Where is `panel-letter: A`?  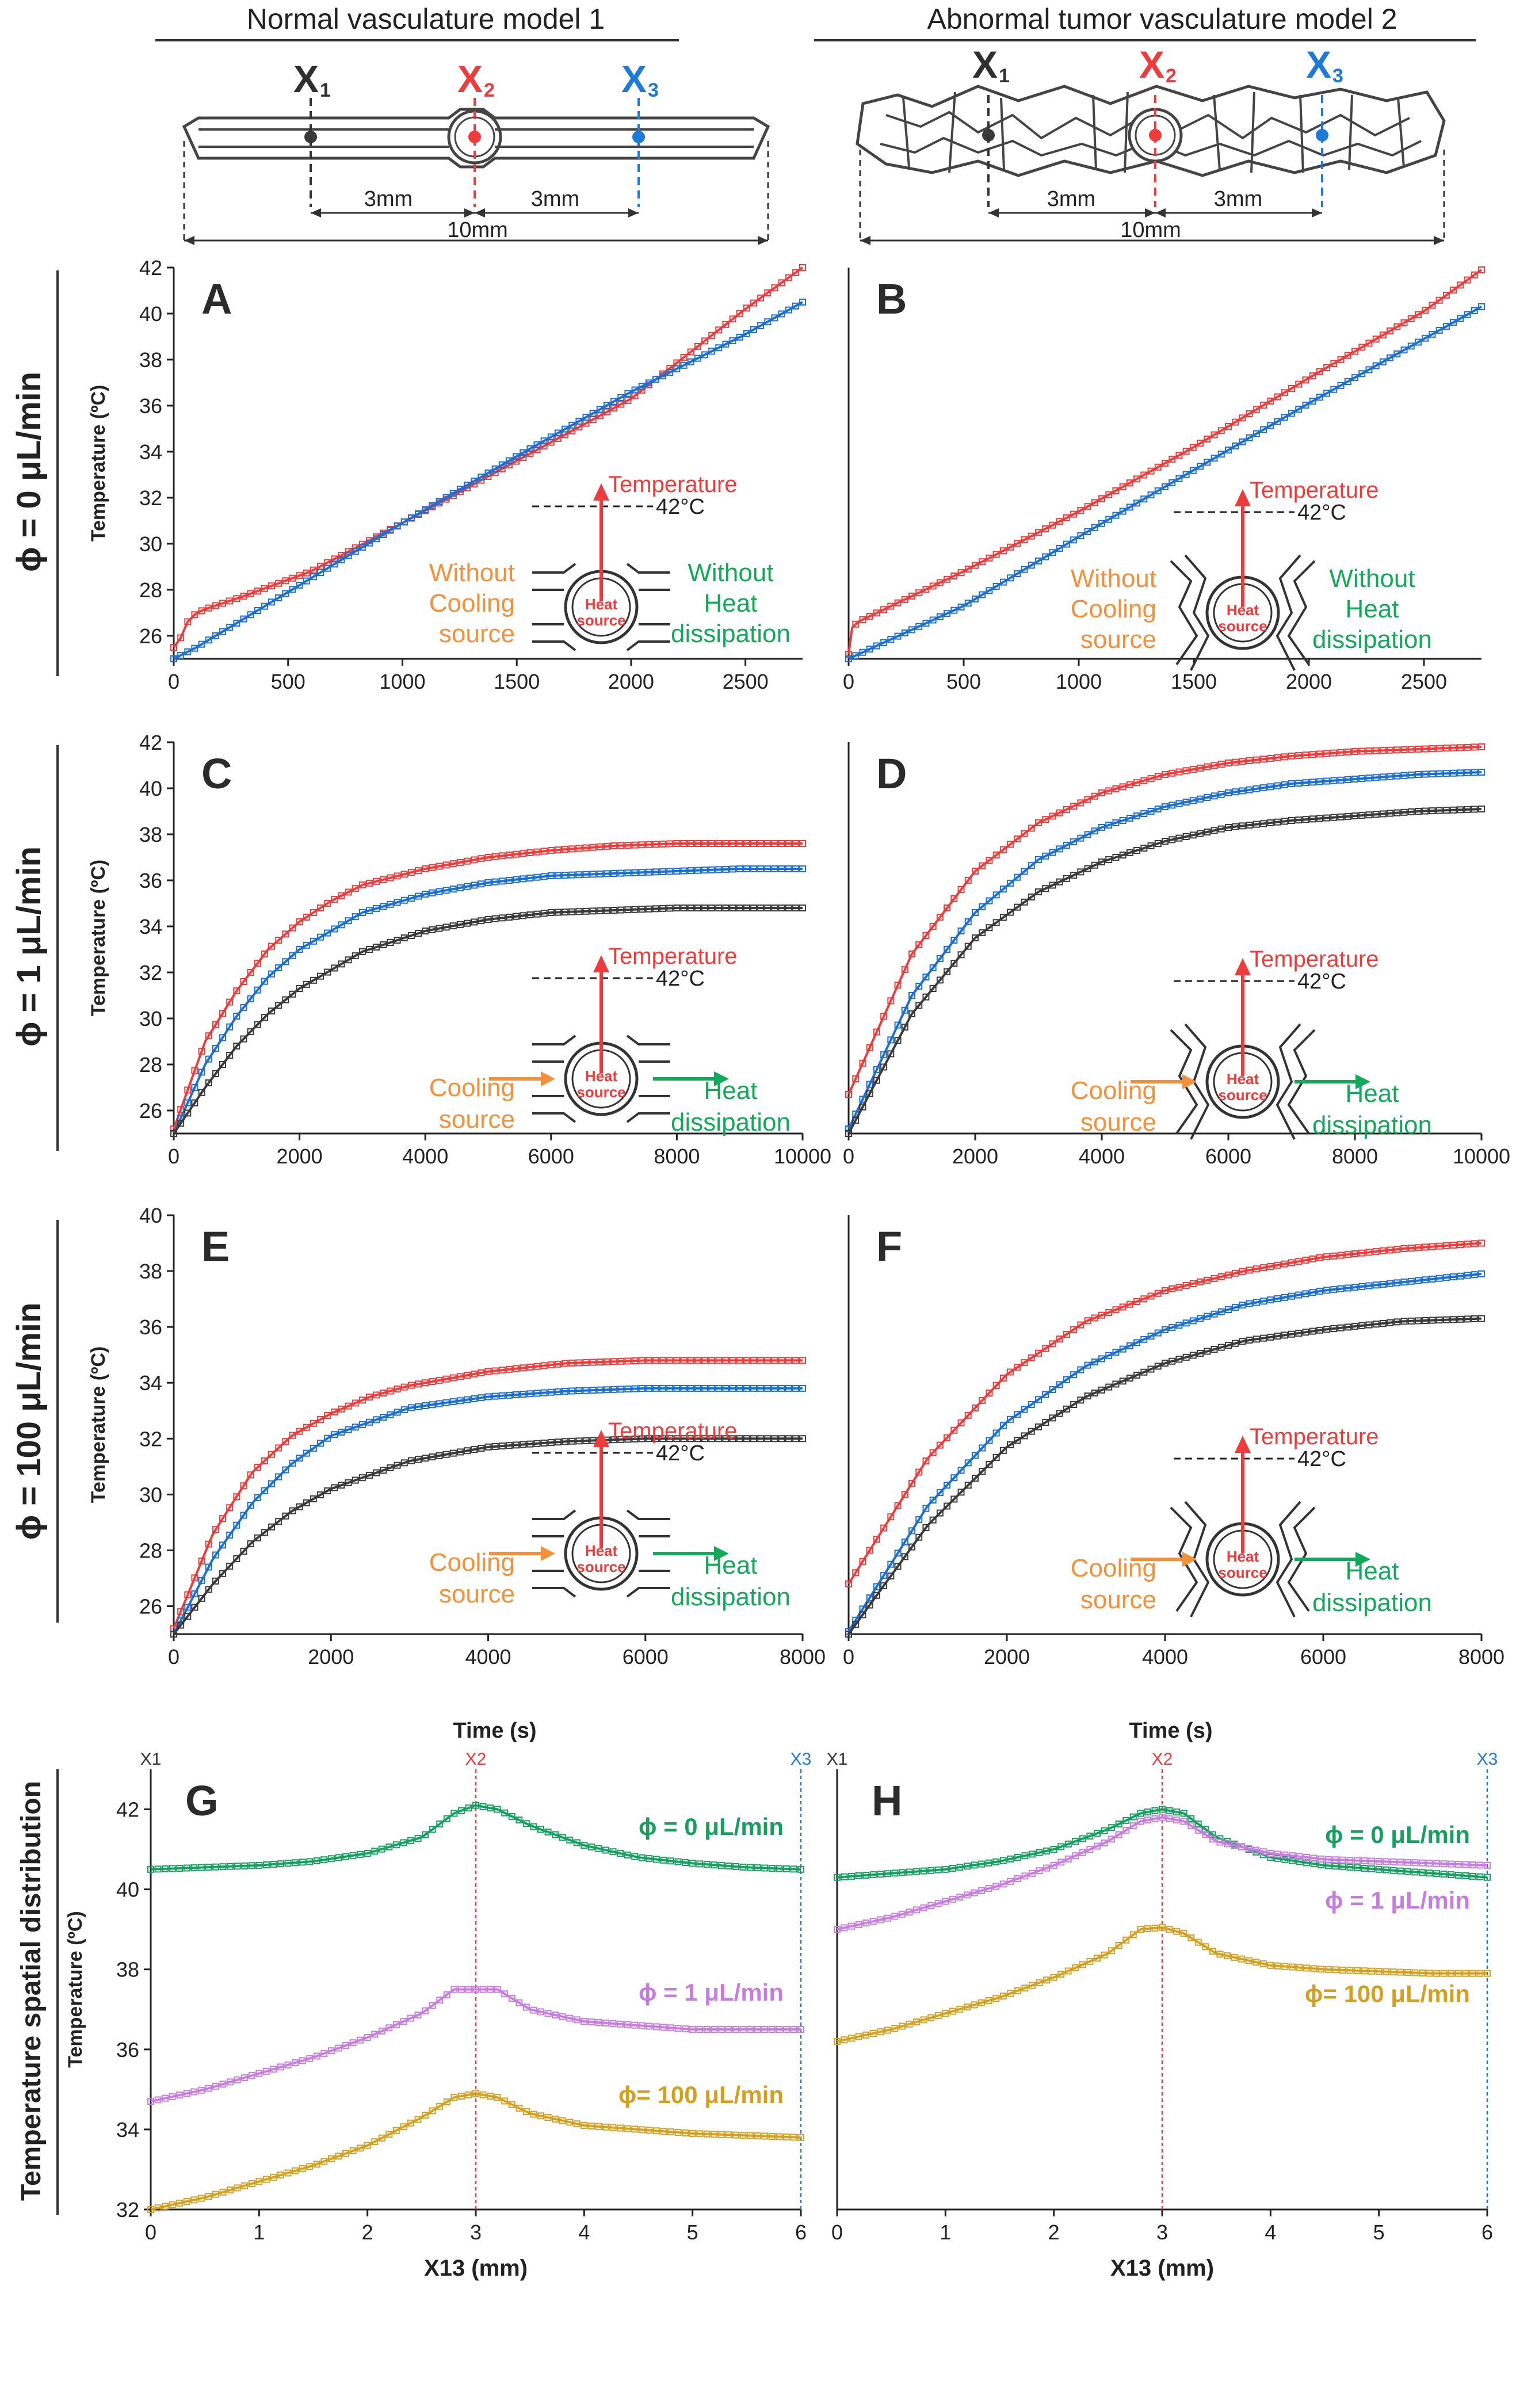
panel-letter: A is located at coordinates (217, 299).